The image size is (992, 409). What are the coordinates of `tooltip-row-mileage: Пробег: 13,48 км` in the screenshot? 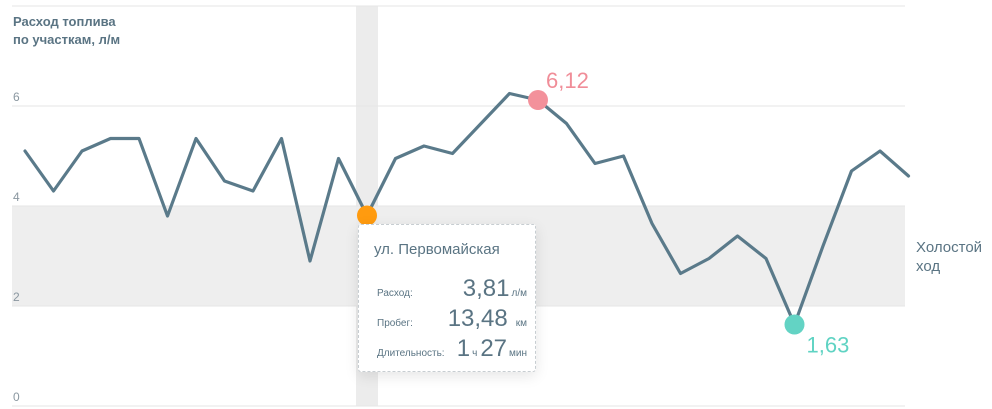 It's located at (452, 318).